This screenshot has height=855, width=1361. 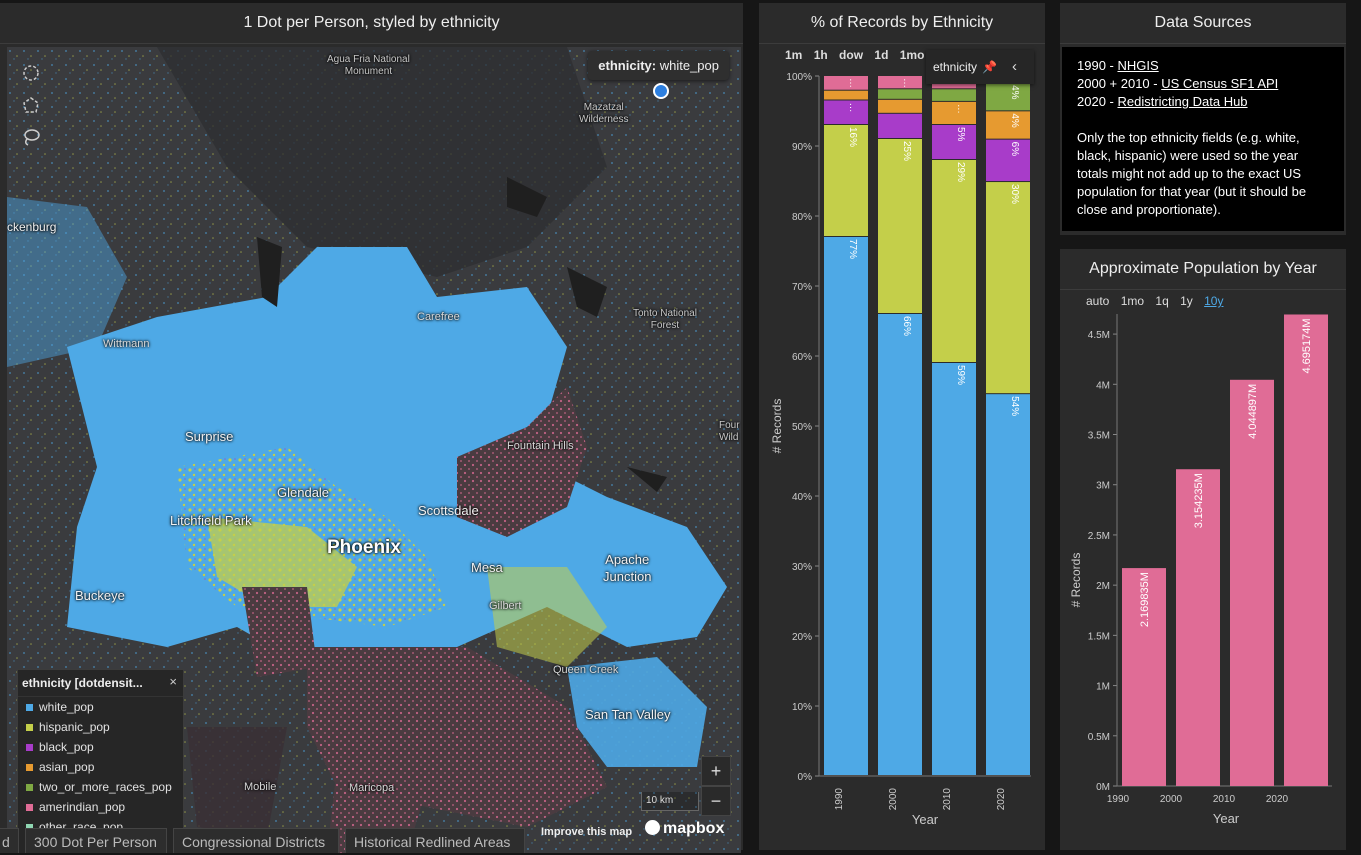 I want to click on ethnicity-popover: ethnicity 📌 ‹, so click(x=980, y=67).